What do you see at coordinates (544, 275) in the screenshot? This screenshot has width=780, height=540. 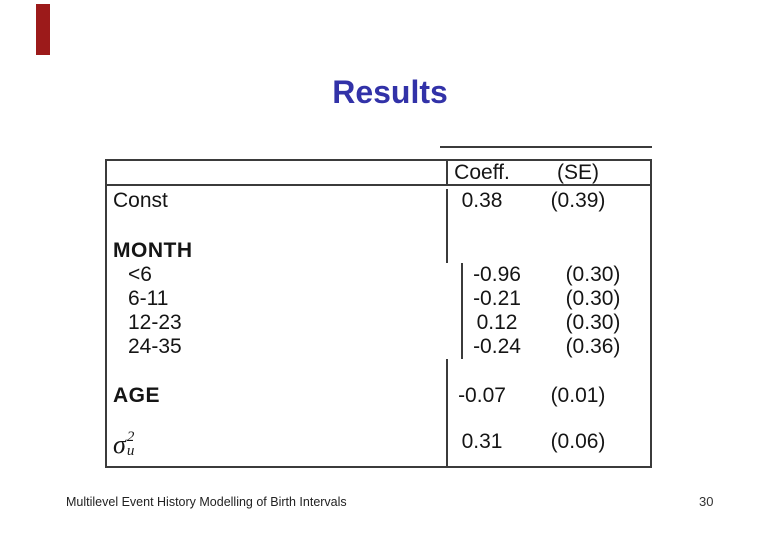 I see `row-values: -0.96 (0.30)` at bounding box center [544, 275].